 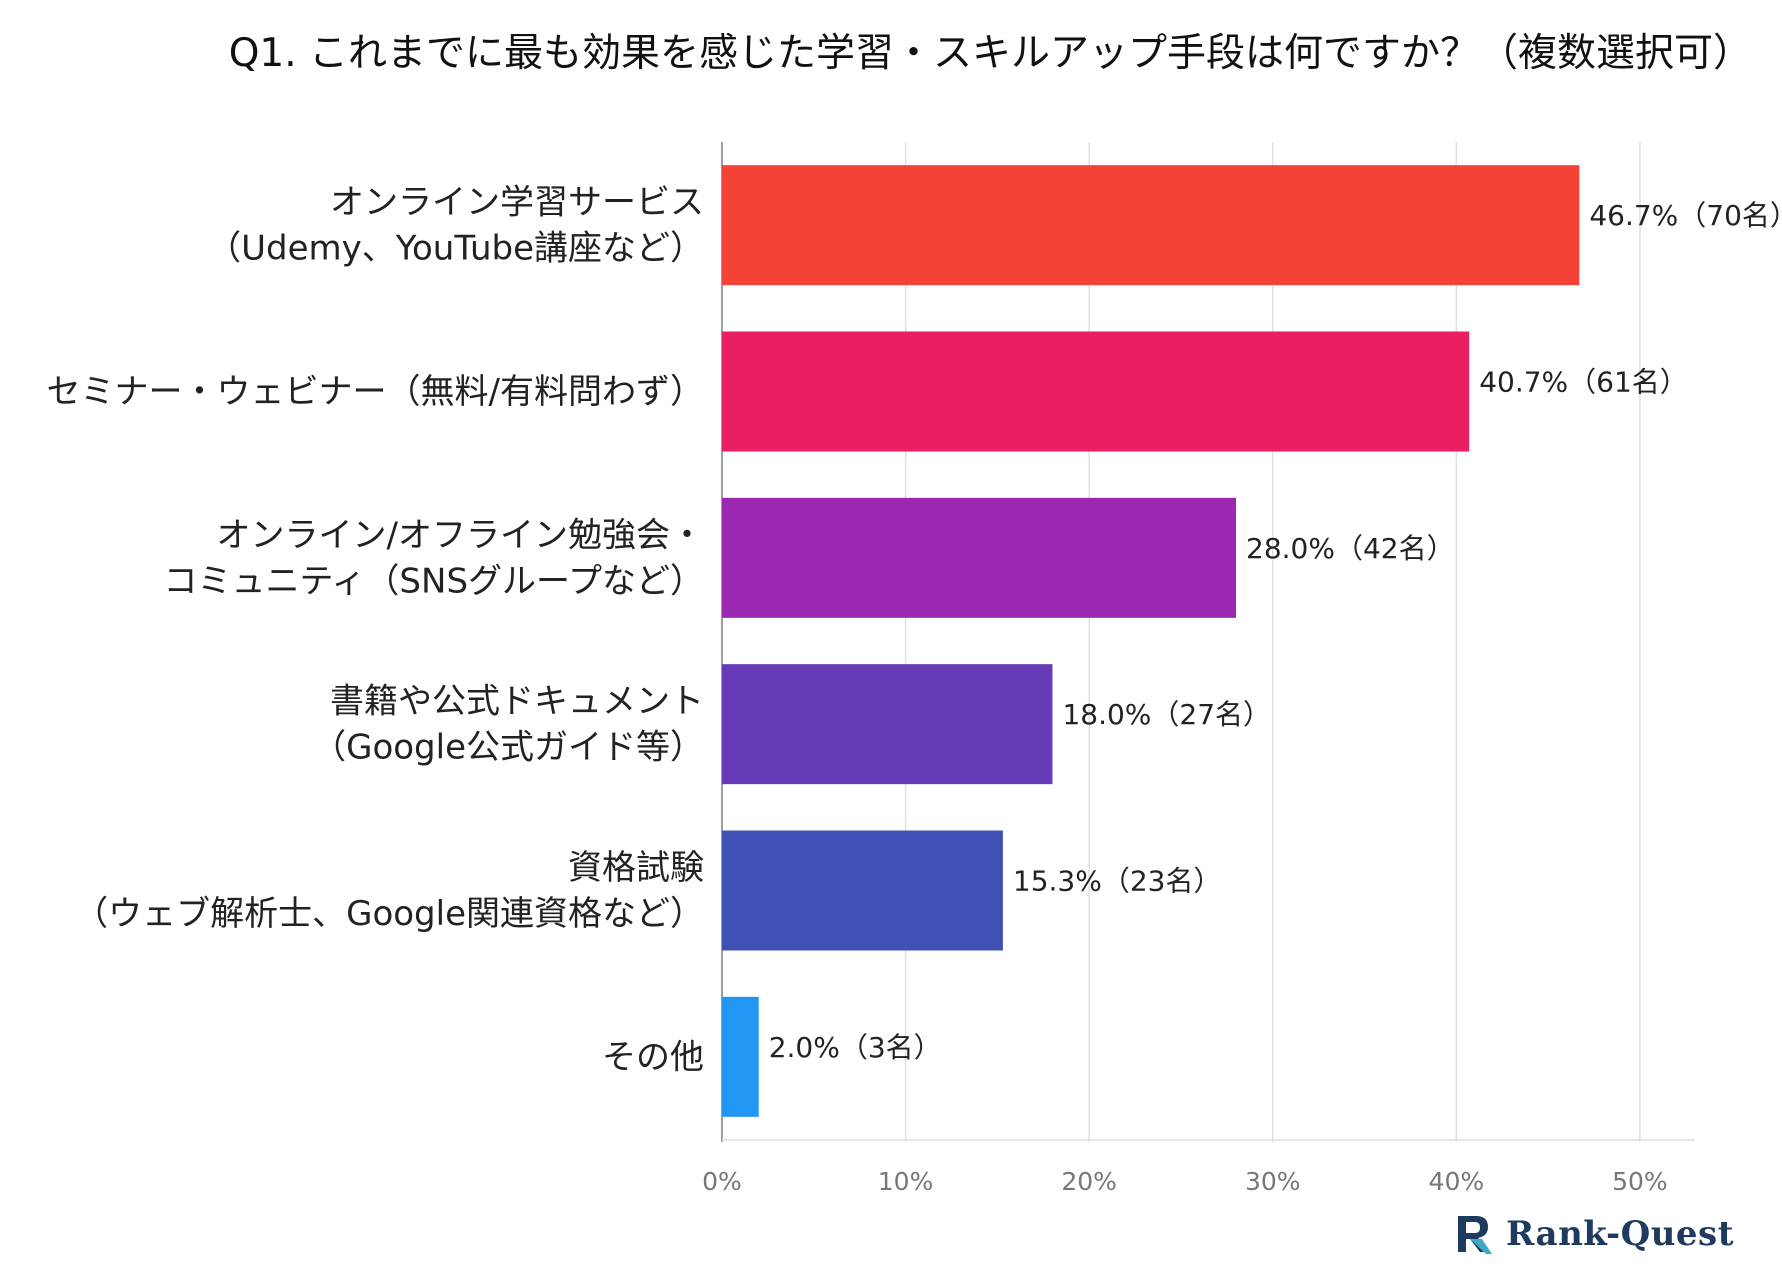 What do you see at coordinates (455, 226) in the screenshot?
I see `category-label: オンライン学習サービス （Udemy、YouTube講座など）` at bounding box center [455, 226].